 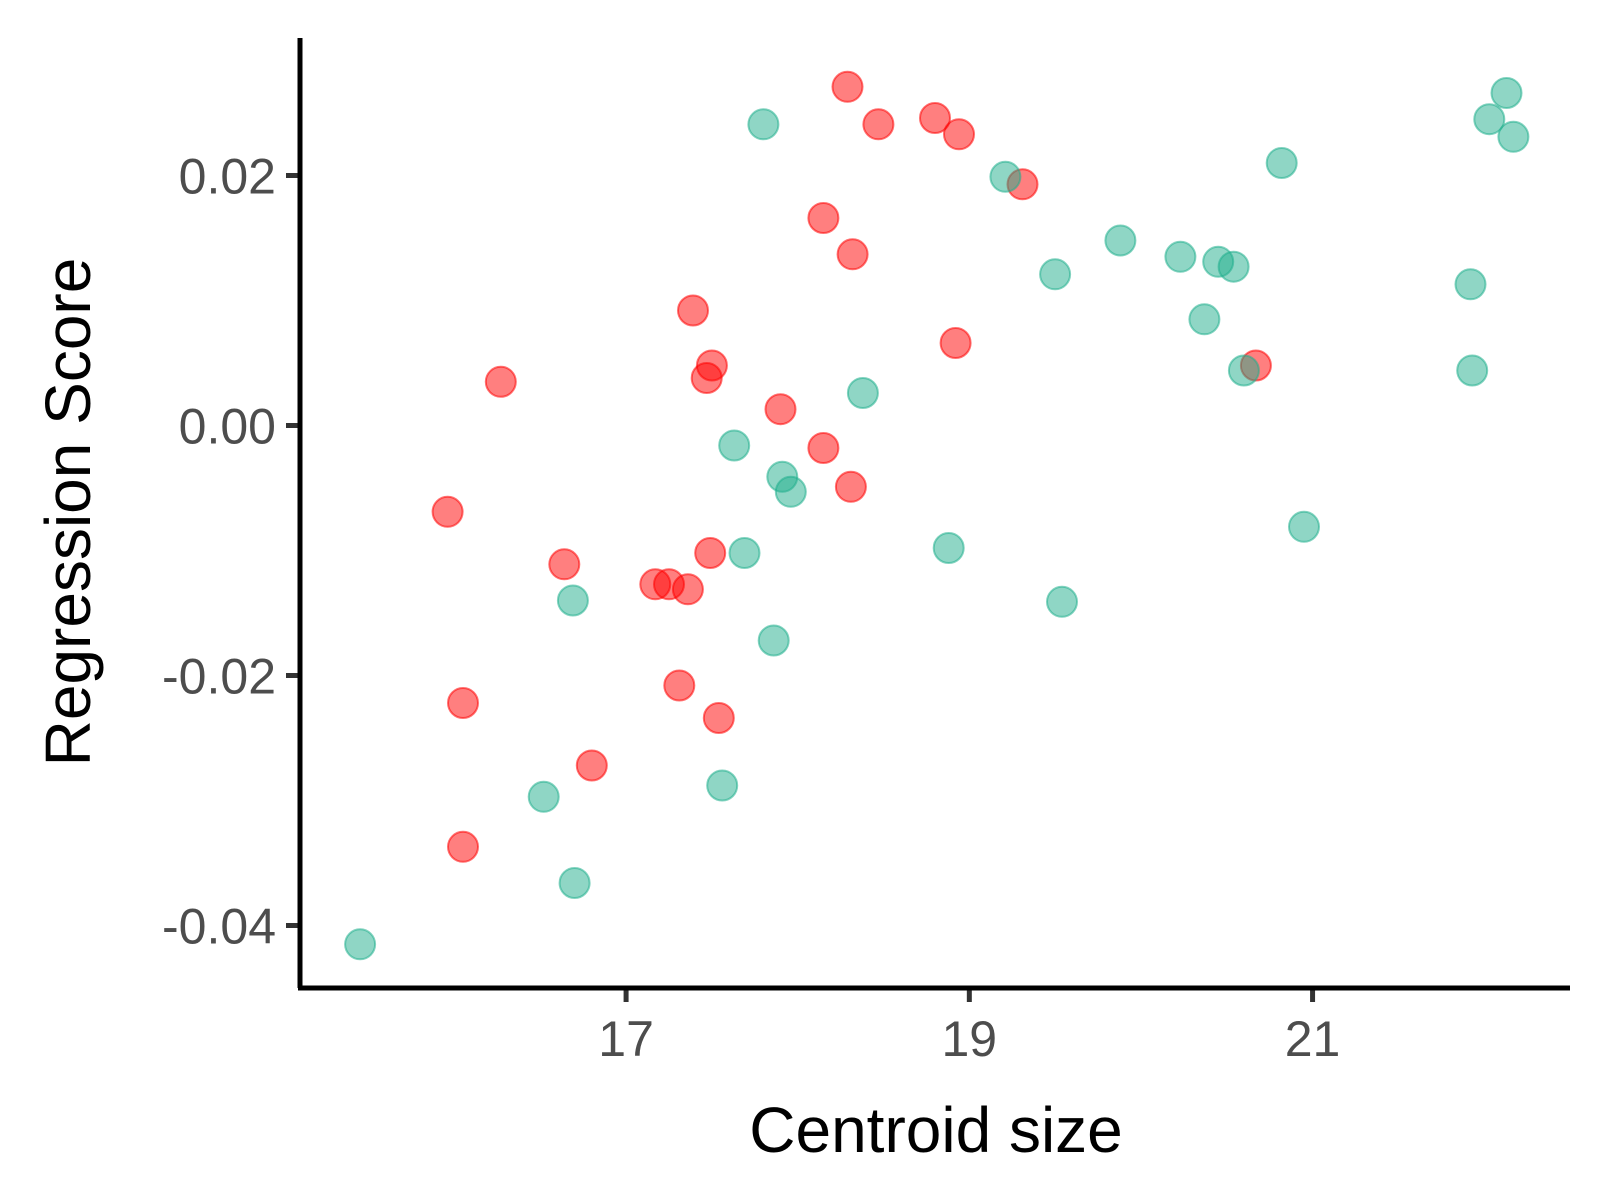 I want to click on y-tick-label-0.00: 0.00, so click(x=227, y=427).